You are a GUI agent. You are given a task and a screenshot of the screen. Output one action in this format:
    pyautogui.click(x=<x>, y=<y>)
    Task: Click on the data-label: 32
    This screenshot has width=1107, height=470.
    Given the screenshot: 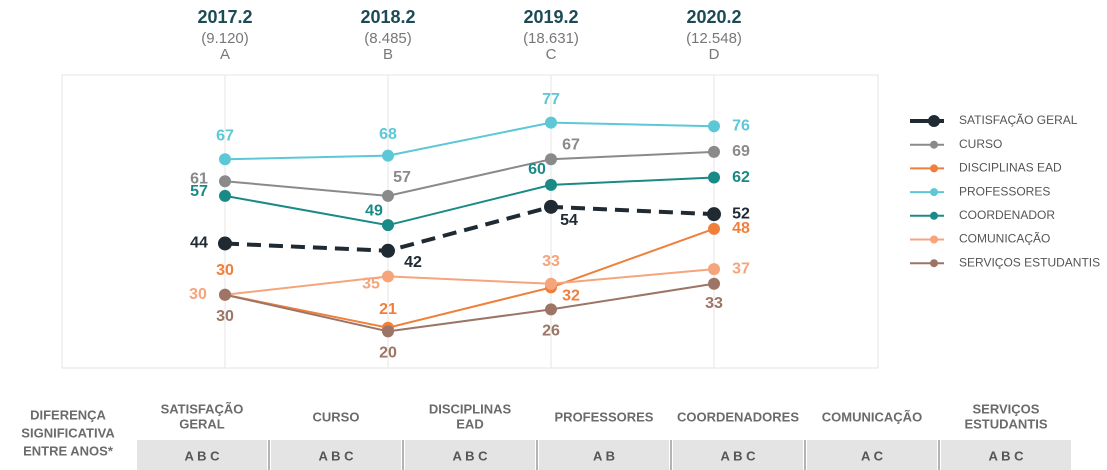 What is the action you would take?
    pyautogui.click(x=571, y=296)
    